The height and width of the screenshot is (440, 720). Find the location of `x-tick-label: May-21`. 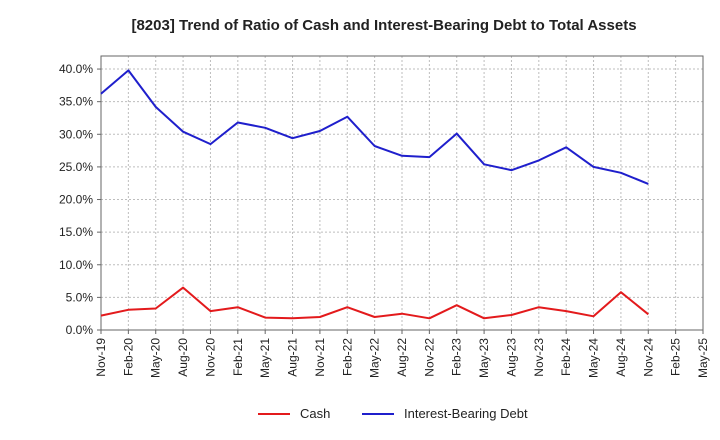

x-tick-label: May-21 is located at coordinates (265, 358).